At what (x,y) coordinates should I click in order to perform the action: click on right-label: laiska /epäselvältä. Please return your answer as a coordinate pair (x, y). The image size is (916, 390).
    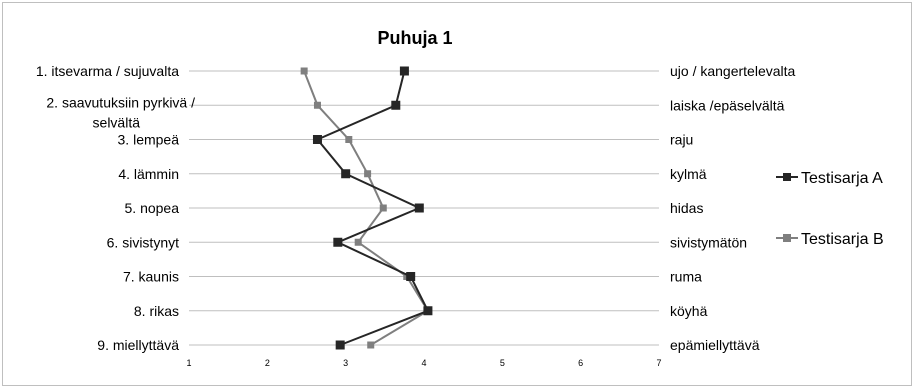
    Looking at the image, I should click on (727, 105).